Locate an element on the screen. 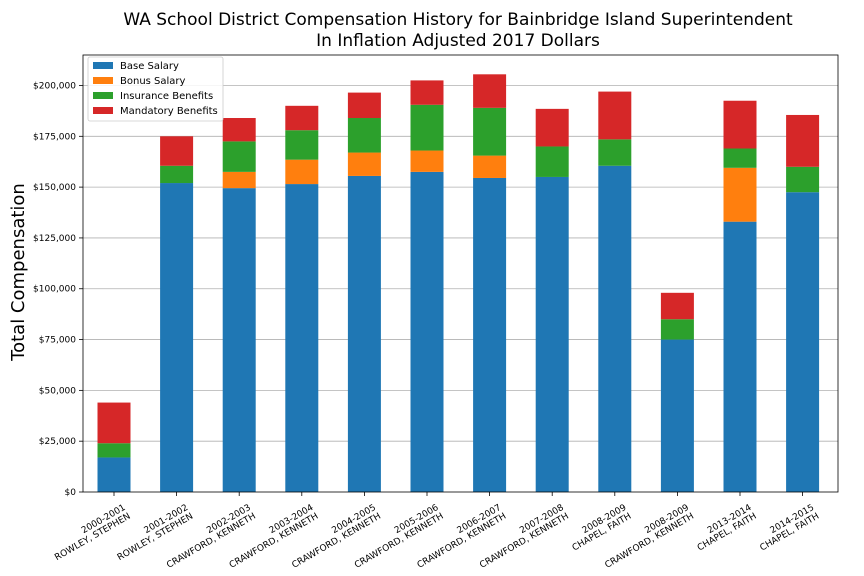 This screenshot has width=864, height=576. y-tick-label: $125,000 is located at coordinates (54, 239).